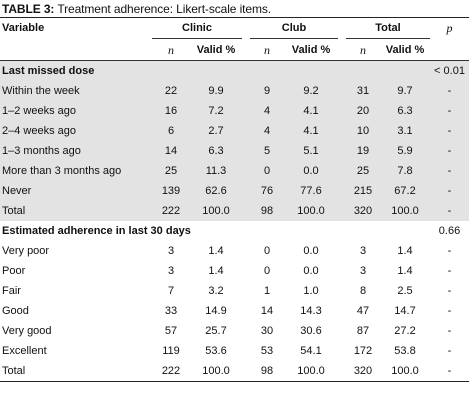 The image size is (469, 402). Describe the element at coordinates (311, 49) in the screenshot. I see `header-club-valid: Valid %` at that location.